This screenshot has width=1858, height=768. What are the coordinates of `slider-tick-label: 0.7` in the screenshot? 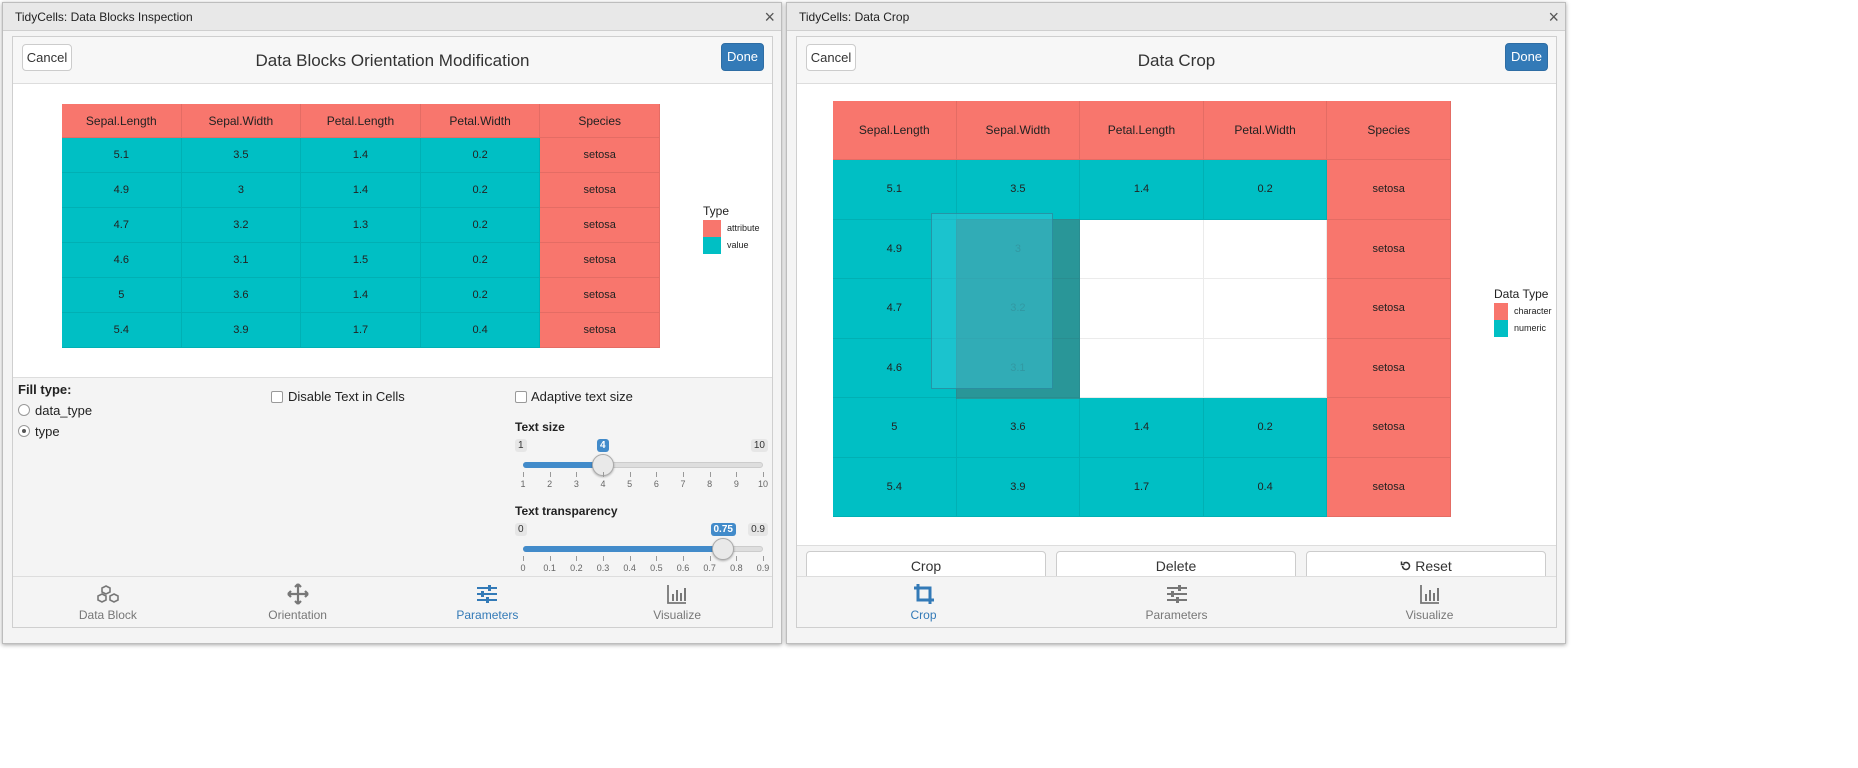 It's located at (709, 568).